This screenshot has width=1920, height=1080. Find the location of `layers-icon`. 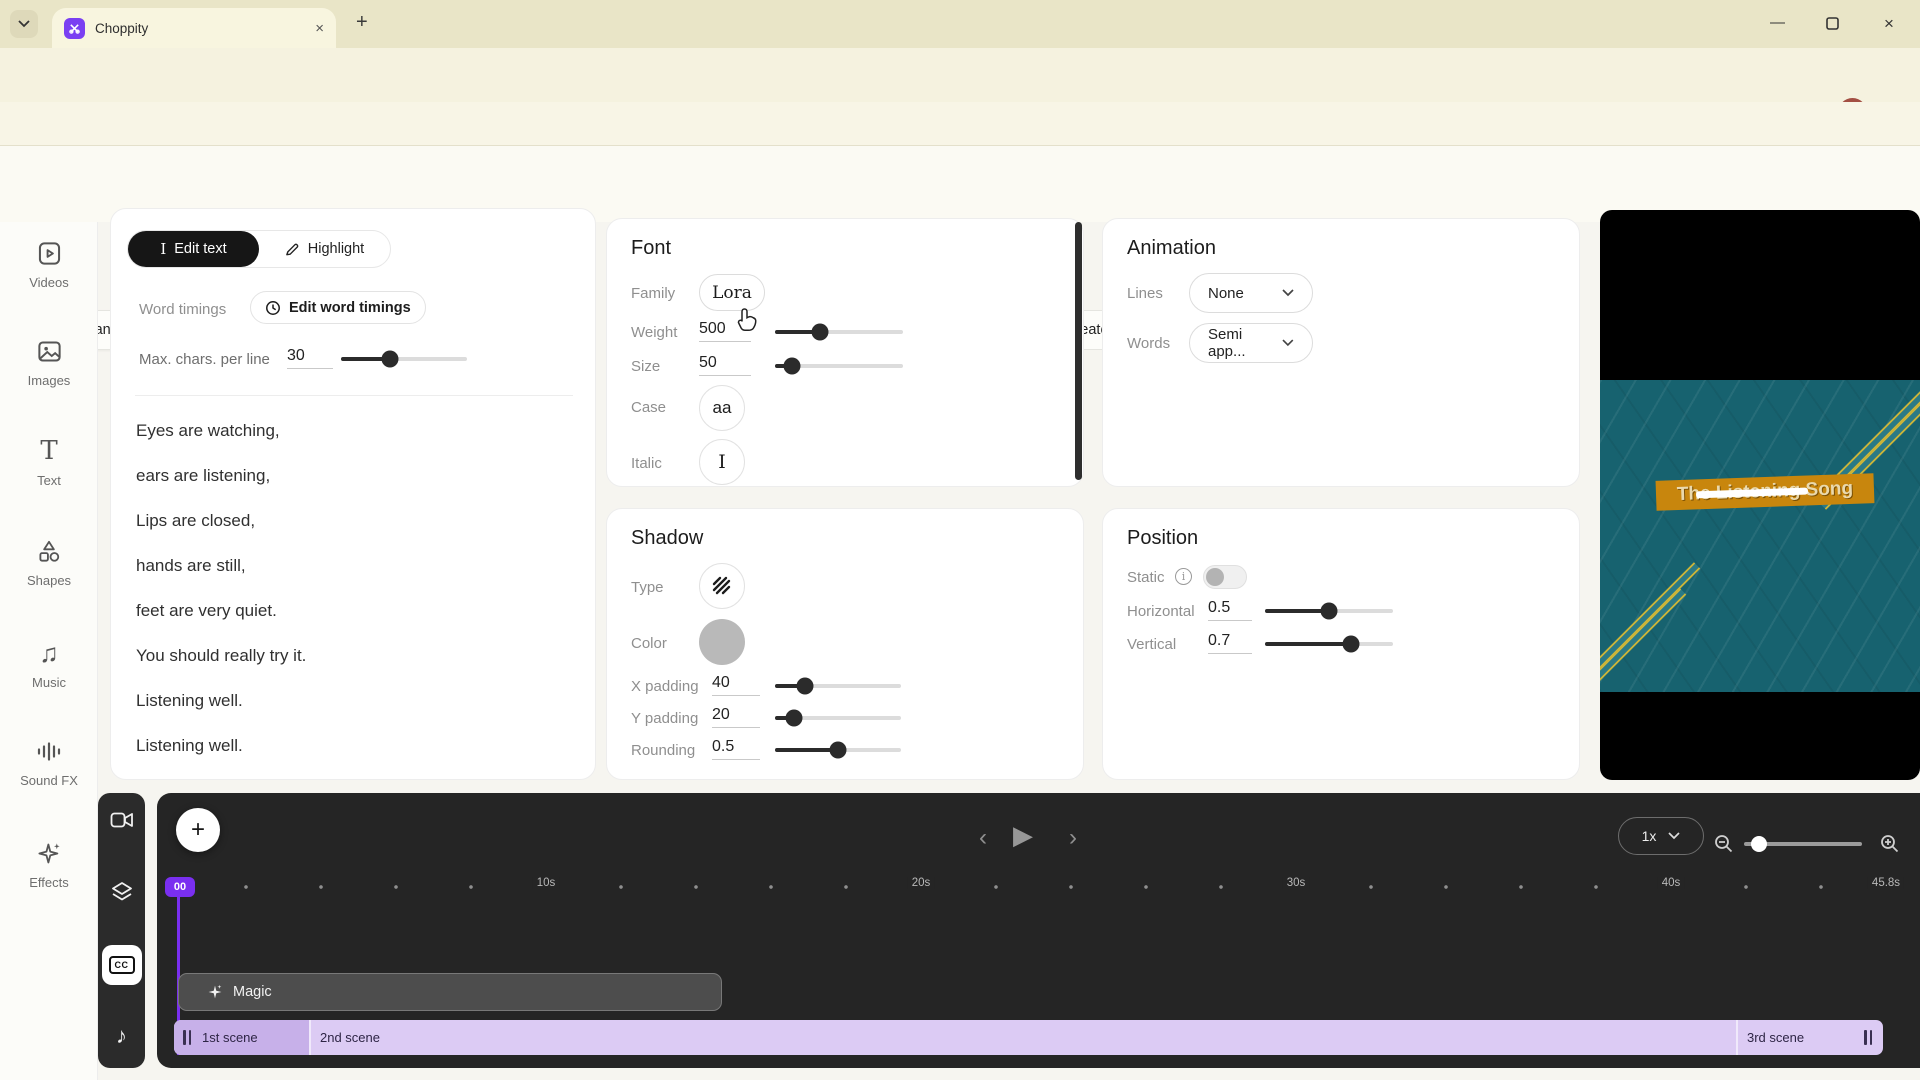

layers-icon is located at coordinates (121, 891).